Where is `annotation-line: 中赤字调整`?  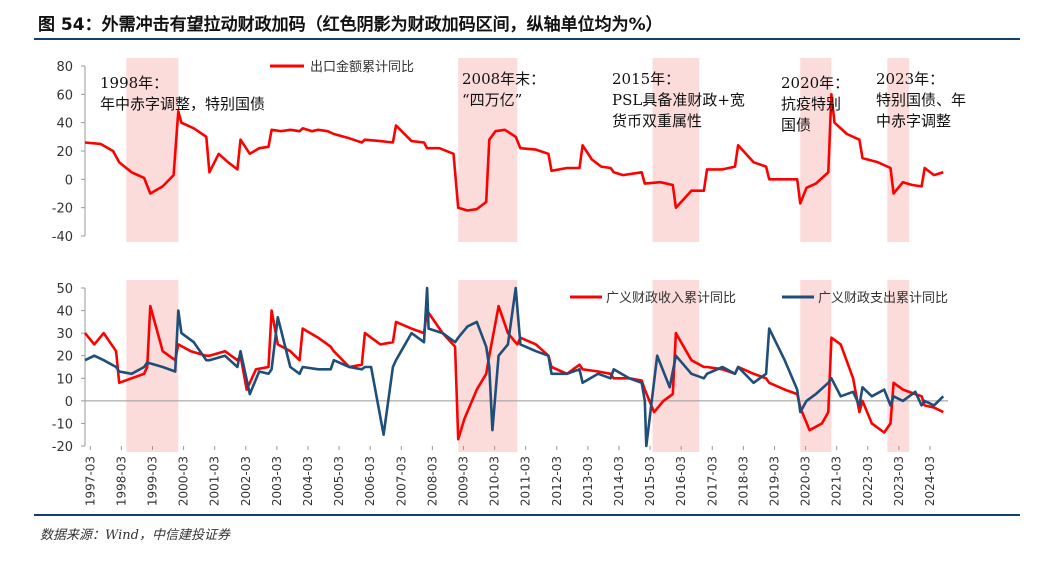
annotation-line: 中赤字调整 is located at coordinates (913, 121).